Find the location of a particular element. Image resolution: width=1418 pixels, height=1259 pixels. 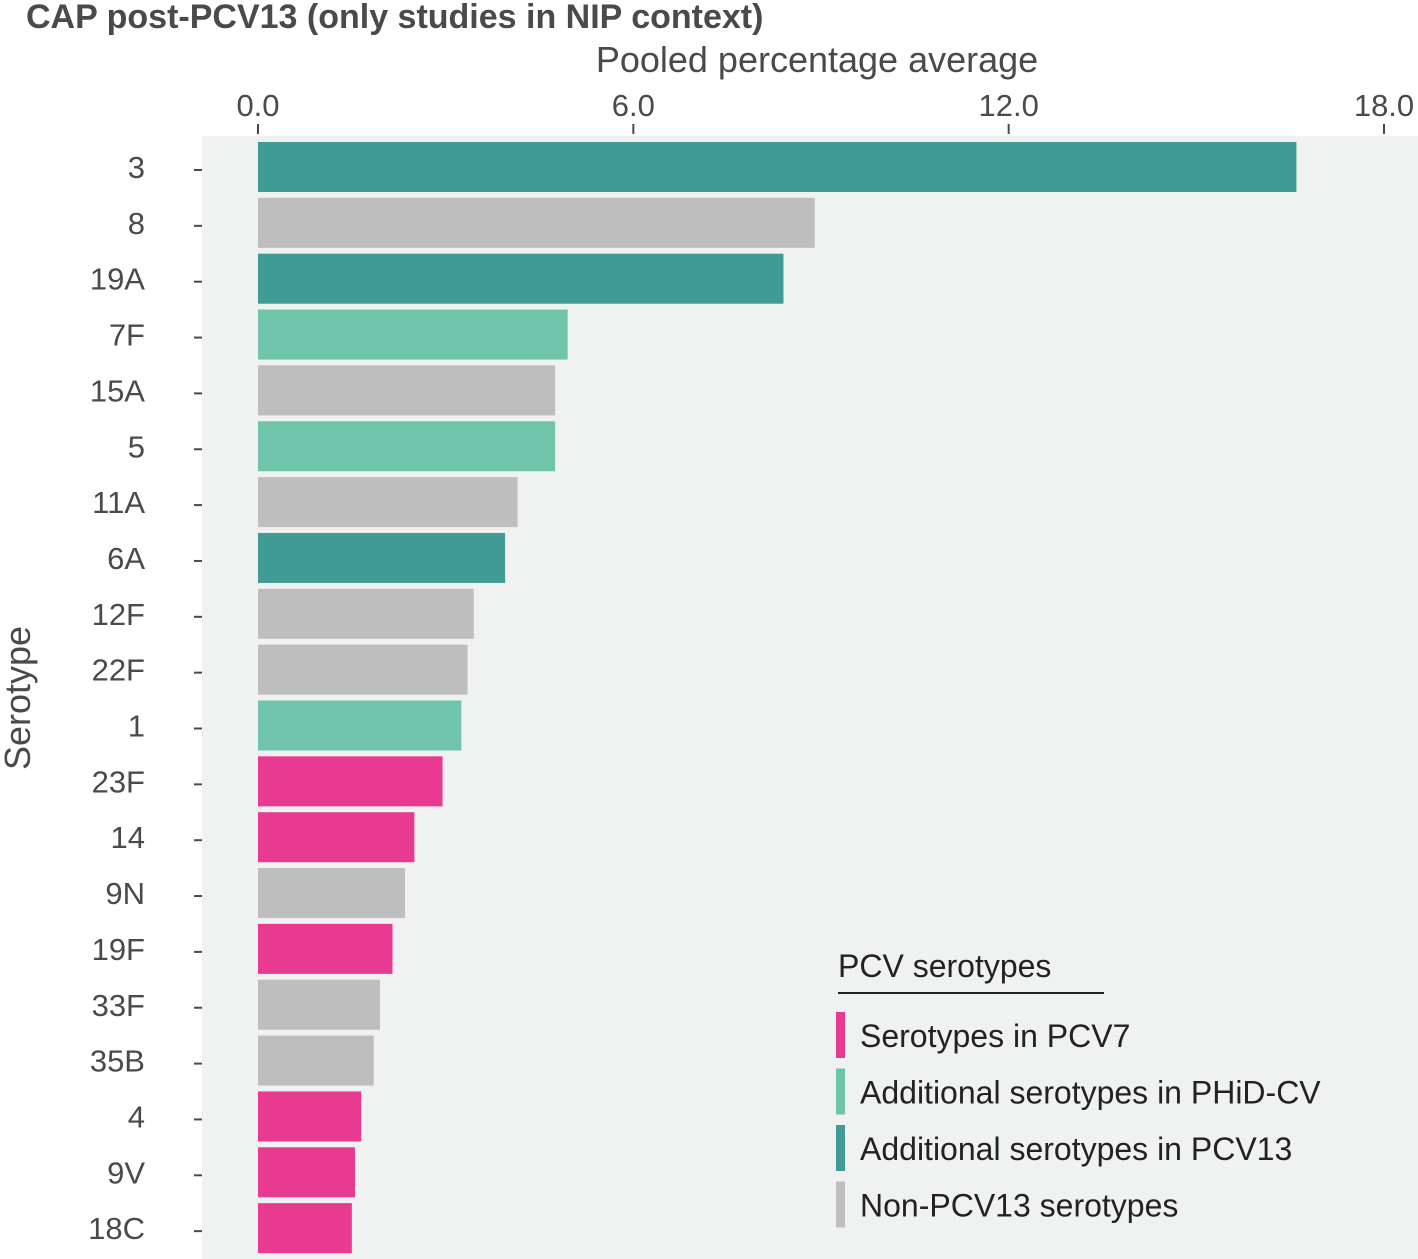

y-tick-label: 8 is located at coordinates (136, 223).